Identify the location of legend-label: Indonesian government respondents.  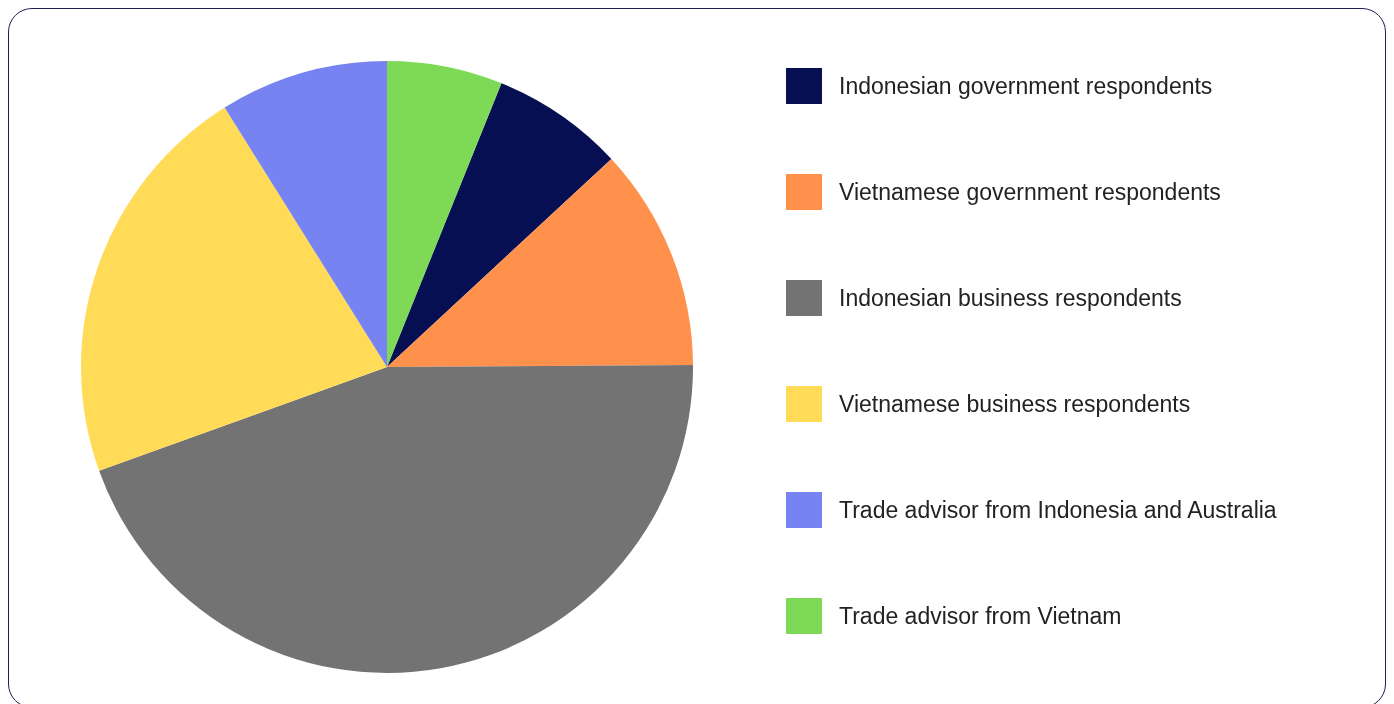
(1026, 86).